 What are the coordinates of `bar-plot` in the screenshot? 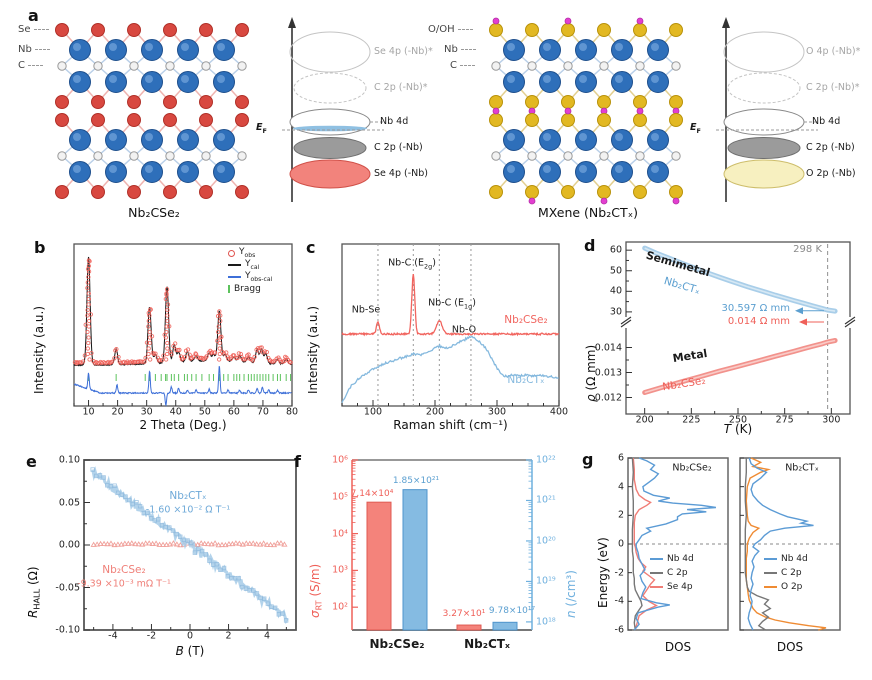 It's located at (442, 545).